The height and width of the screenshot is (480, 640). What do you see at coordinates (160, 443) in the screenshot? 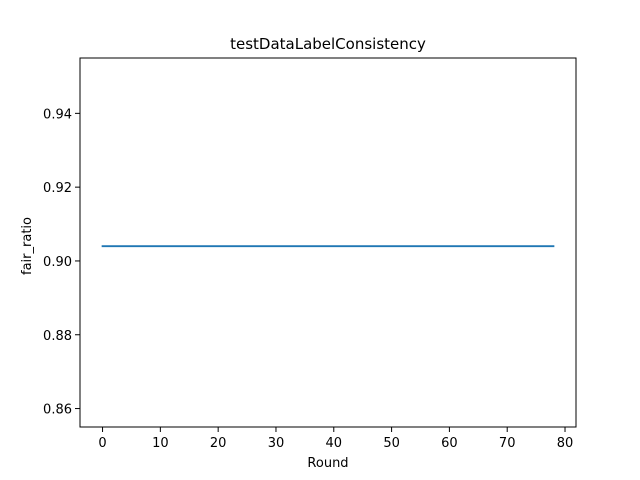
I see `x-tick-label: 10` at bounding box center [160, 443].